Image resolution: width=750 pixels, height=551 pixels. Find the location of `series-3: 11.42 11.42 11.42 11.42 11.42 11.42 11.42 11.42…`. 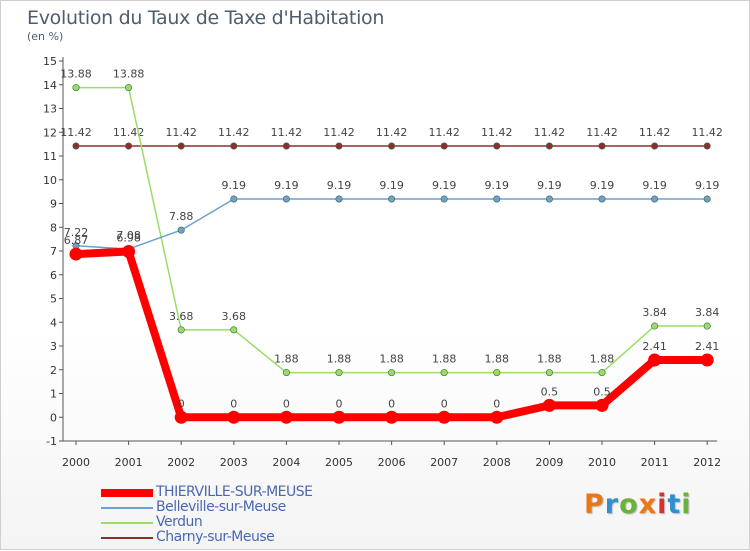

series-3: 11.42 11.42 11.42 11.42 11.42 11.42 11.42 11.42… is located at coordinates (391, 138).